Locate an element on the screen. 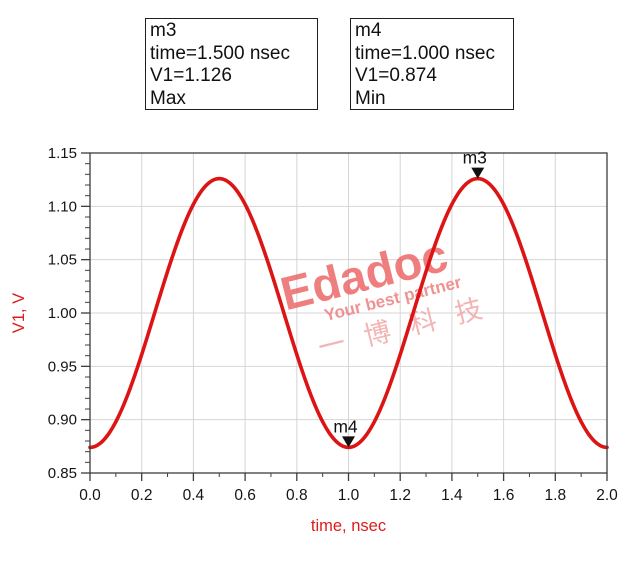  marker-info-box-m3: m3 time=1.500 nsec V1=1.126 Max is located at coordinates (231, 64).